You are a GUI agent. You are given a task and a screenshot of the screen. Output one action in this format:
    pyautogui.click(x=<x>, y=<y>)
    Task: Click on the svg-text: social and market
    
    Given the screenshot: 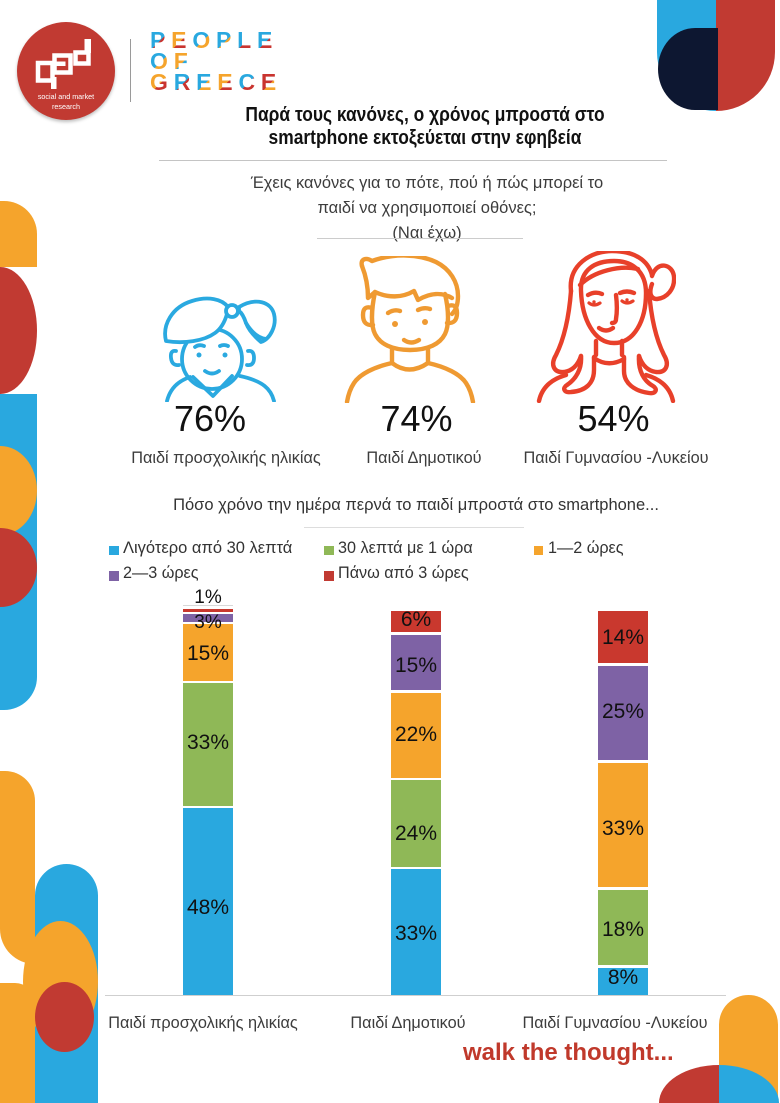 What is the action you would take?
    pyautogui.click(x=66, y=96)
    